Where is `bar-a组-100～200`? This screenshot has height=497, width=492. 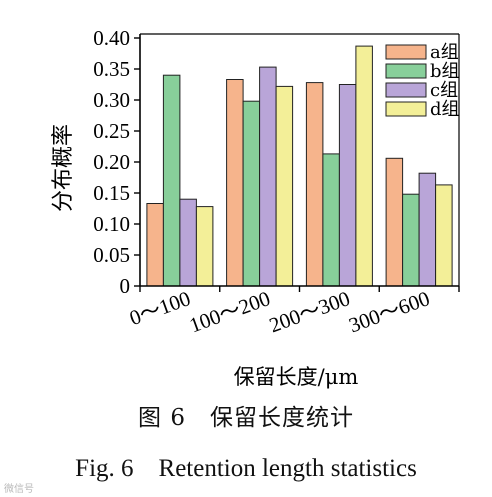
bar-a组-100～200 is located at coordinates (235, 183).